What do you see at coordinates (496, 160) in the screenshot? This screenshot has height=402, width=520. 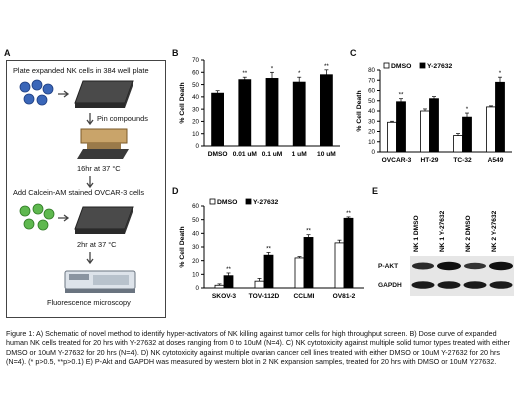 I see `x-tick-label: A549` at bounding box center [496, 160].